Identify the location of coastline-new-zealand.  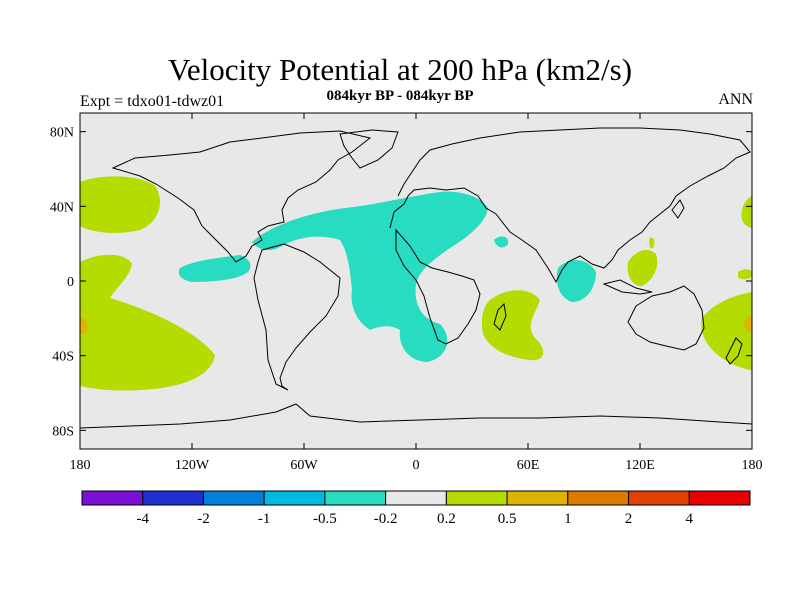
(734, 351).